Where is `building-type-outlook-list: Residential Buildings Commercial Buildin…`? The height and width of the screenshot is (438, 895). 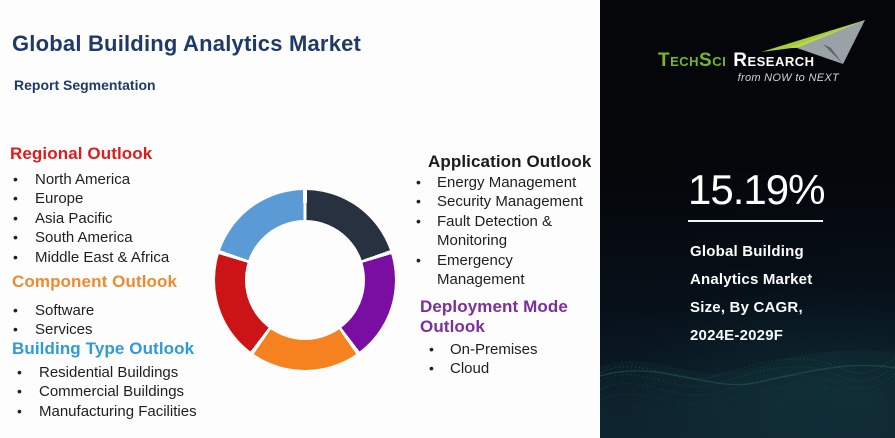 building-type-outlook-list: Residential Buildings Commercial Buildin… is located at coordinates (124, 392).